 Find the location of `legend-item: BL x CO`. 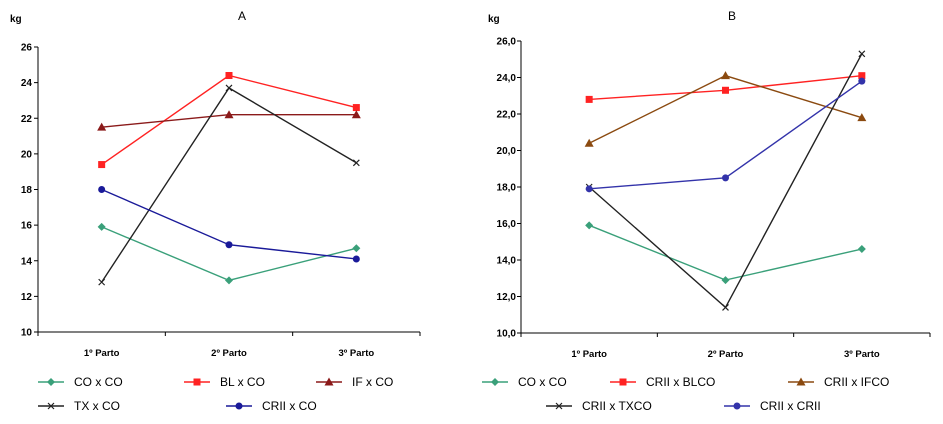

legend-item: BL x CO is located at coordinates (224, 382).